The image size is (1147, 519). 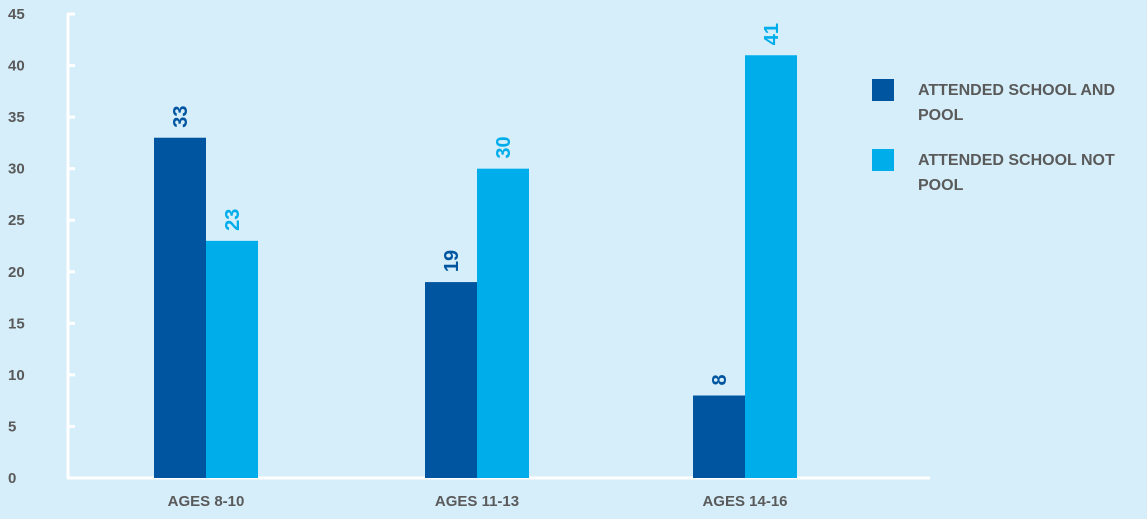 What do you see at coordinates (504, 147) in the screenshot?
I see `data-label: 30` at bounding box center [504, 147].